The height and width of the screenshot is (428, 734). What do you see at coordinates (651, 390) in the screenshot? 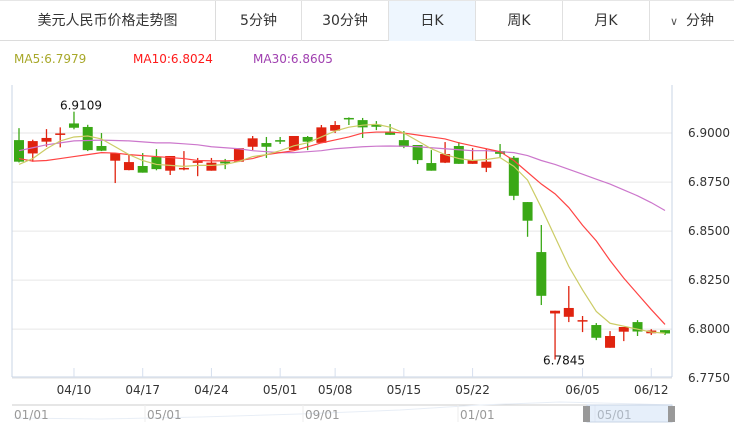
I see `x-tick-label: 06/12` at bounding box center [651, 390].